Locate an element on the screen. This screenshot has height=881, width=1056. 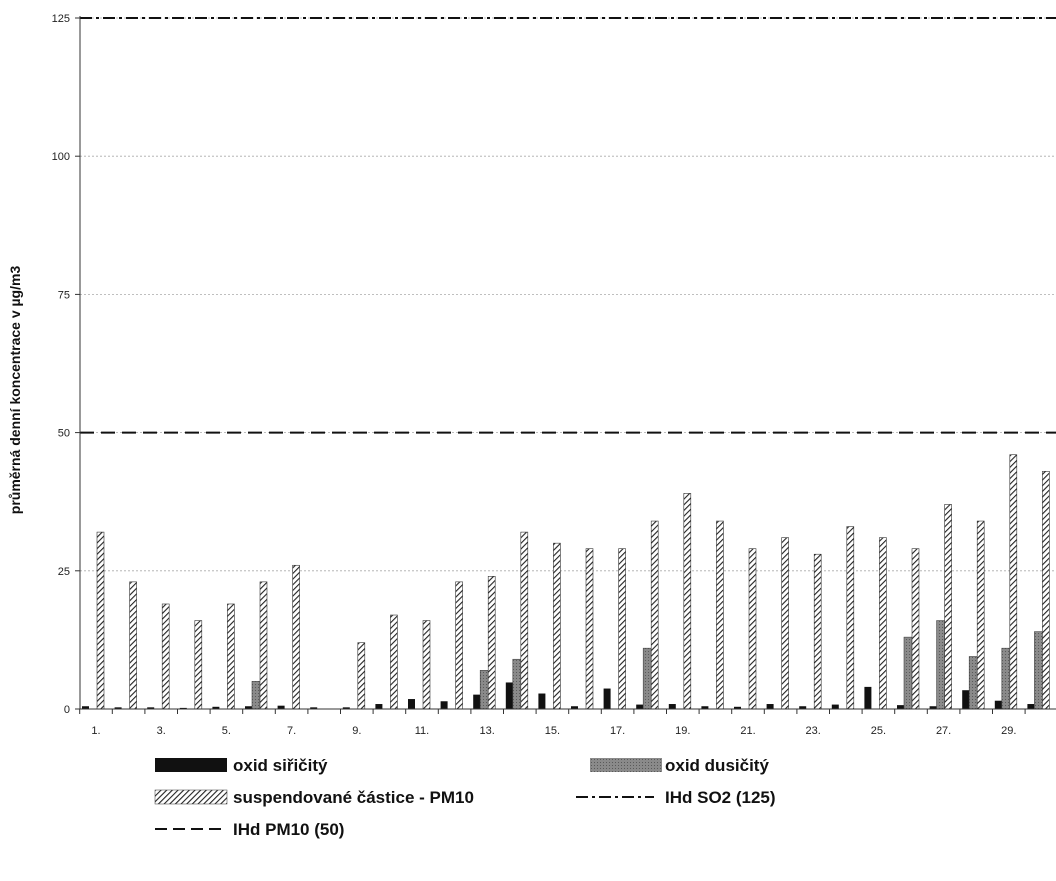
legend-swatch-so2 is located at coordinates (191, 765).